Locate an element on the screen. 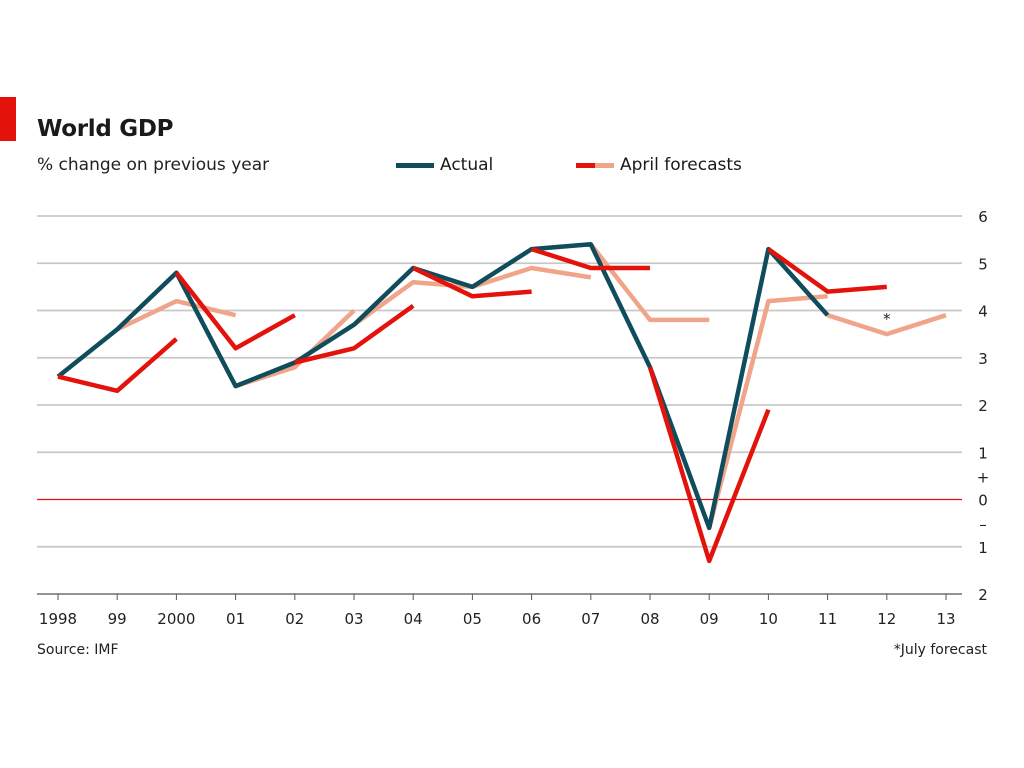 Image resolution: width=1024 pixels, height=768 pixels. y-negative-sign: – is located at coordinates (983, 525).